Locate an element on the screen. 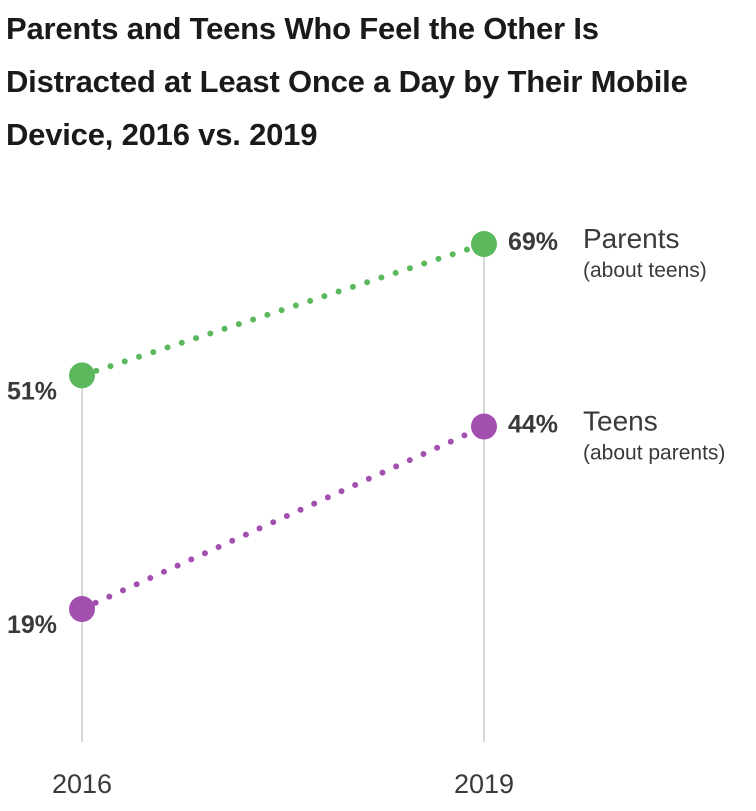  parents-value-2016: 51% is located at coordinates (32, 391).